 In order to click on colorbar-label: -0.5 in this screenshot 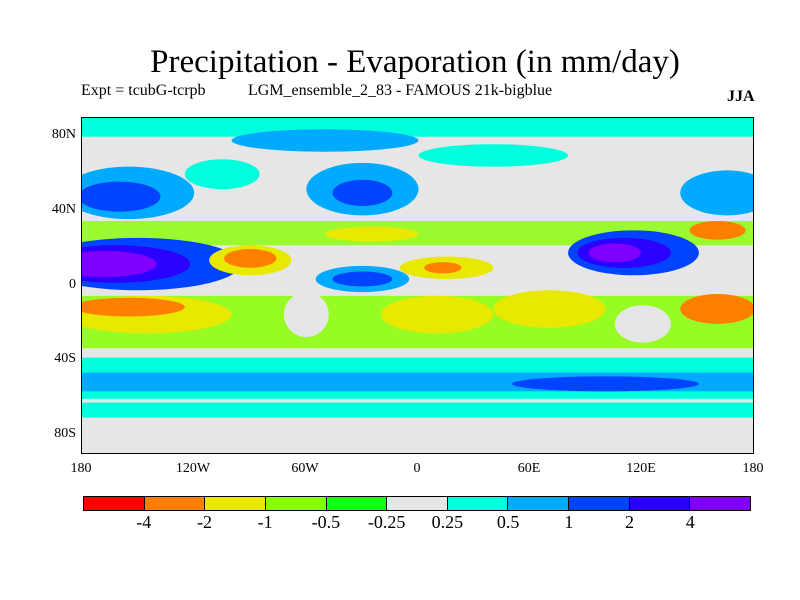, I will do `click(326, 522)`.